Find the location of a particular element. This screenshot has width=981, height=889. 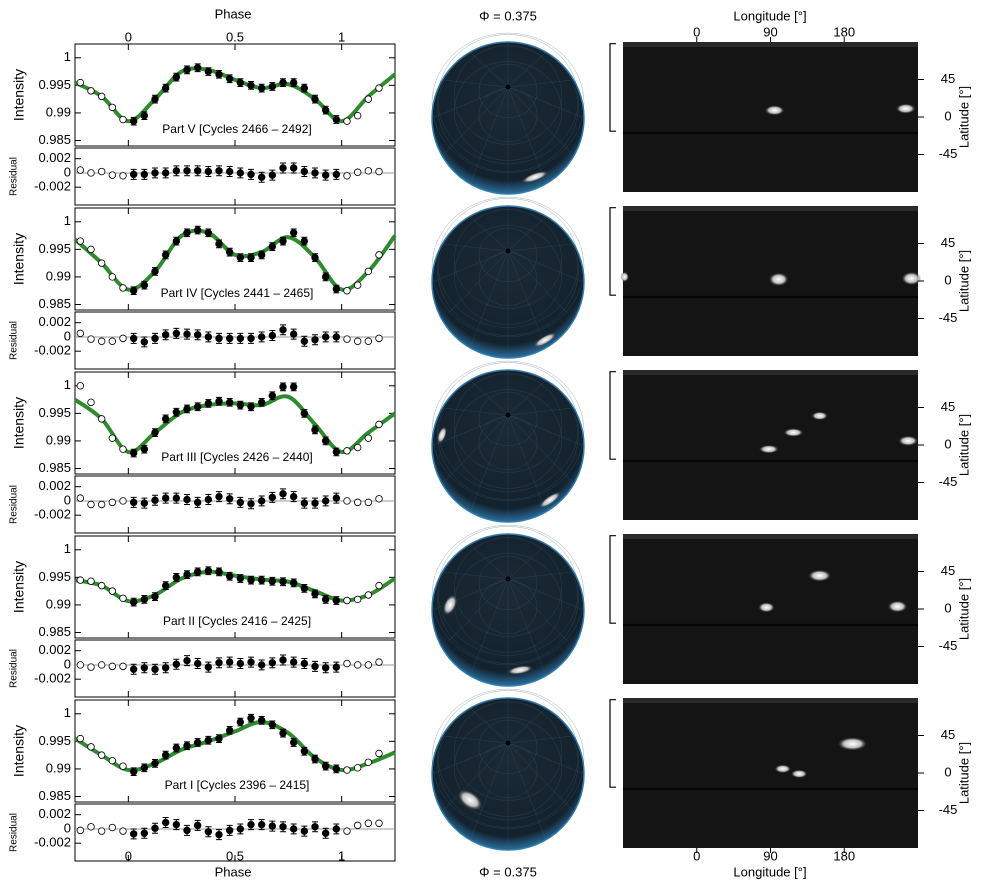

y-tick-label: 0.99 is located at coordinates (58, 439).